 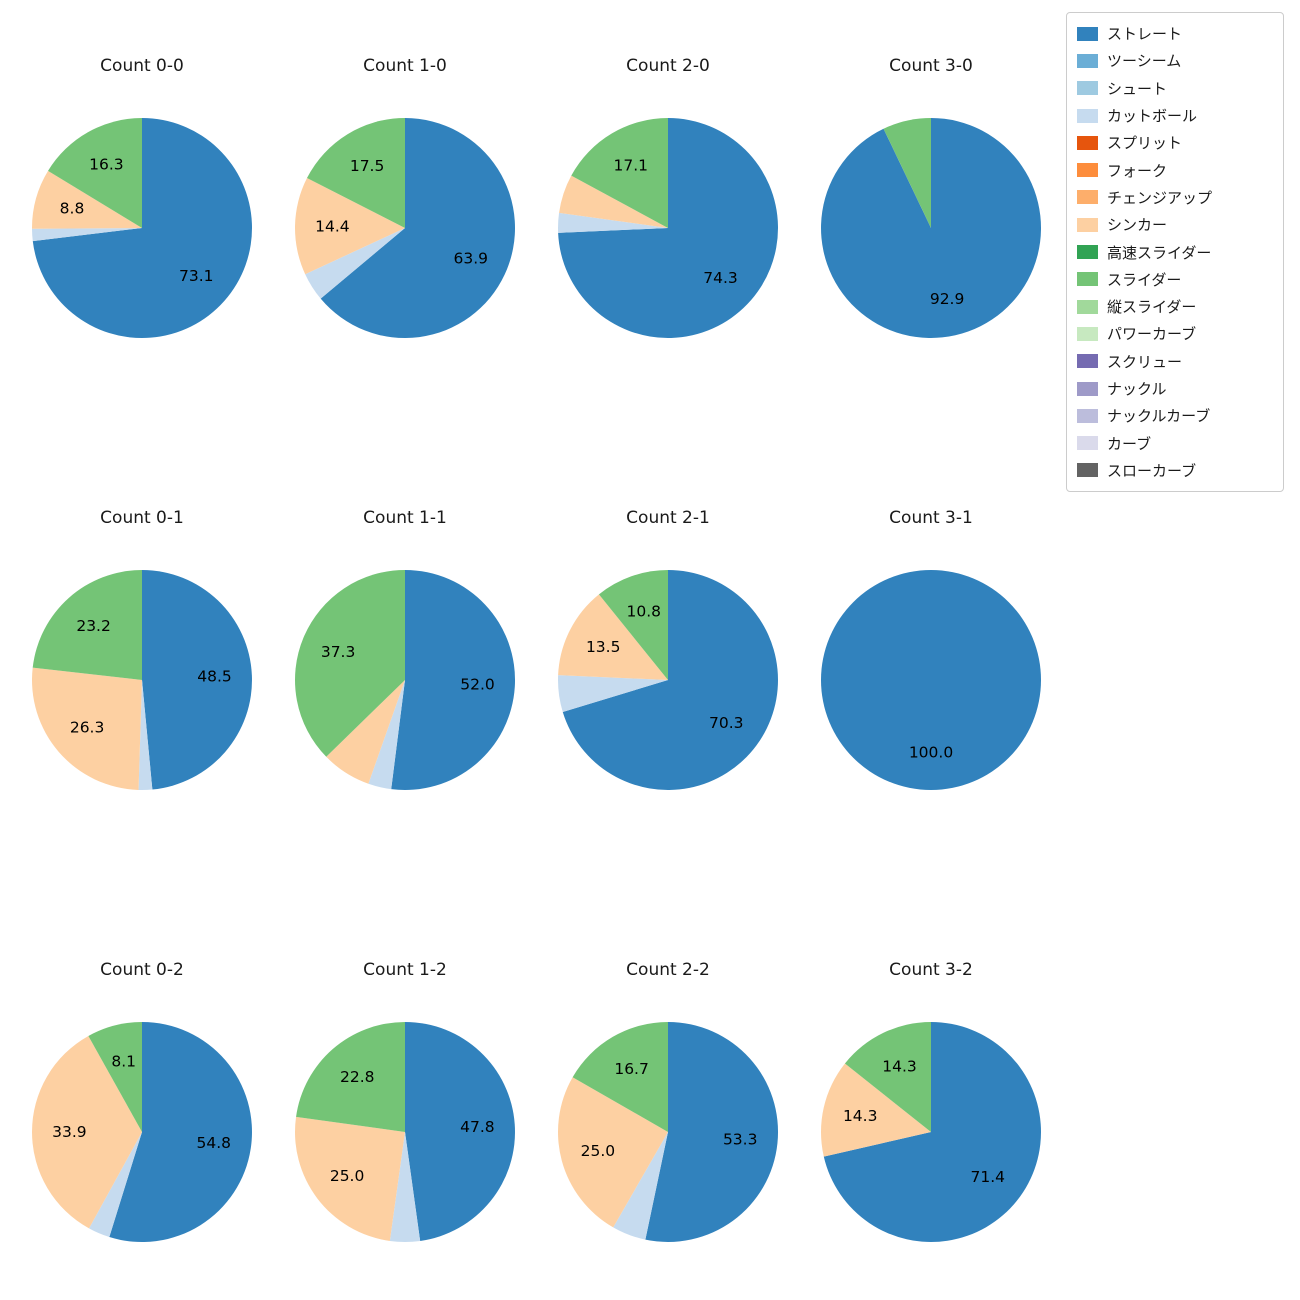 What do you see at coordinates (668, 518) in the screenshot?
I see `chart-title: Count 2-1` at bounding box center [668, 518].